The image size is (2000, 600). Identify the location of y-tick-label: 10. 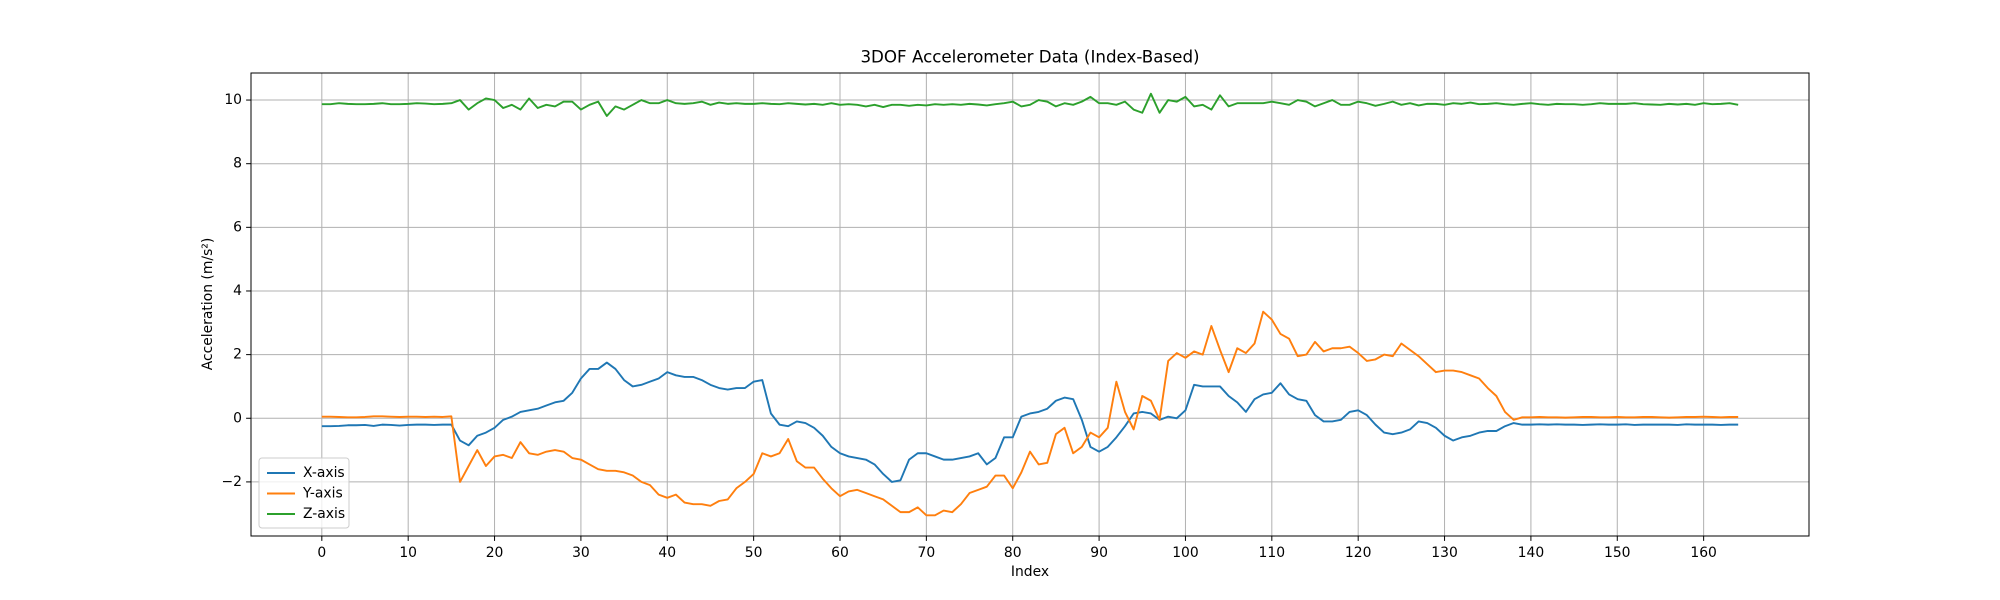
(233, 100).